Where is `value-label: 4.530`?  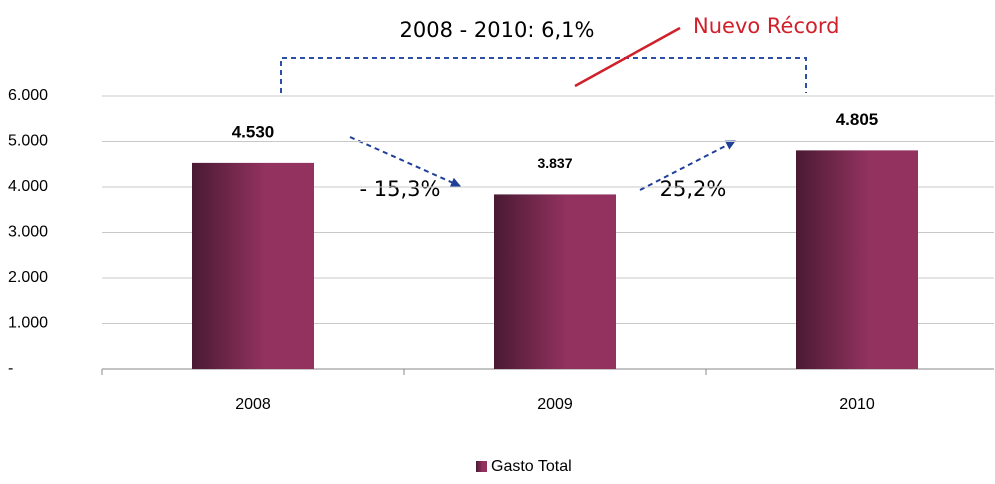 value-label: 4.530 is located at coordinates (253, 131).